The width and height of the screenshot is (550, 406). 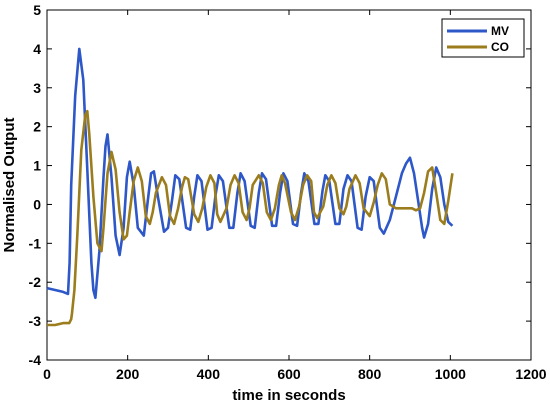 What do you see at coordinates (289, 374) in the screenshot?
I see `x-tick-label: 600` at bounding box center [289, 374].